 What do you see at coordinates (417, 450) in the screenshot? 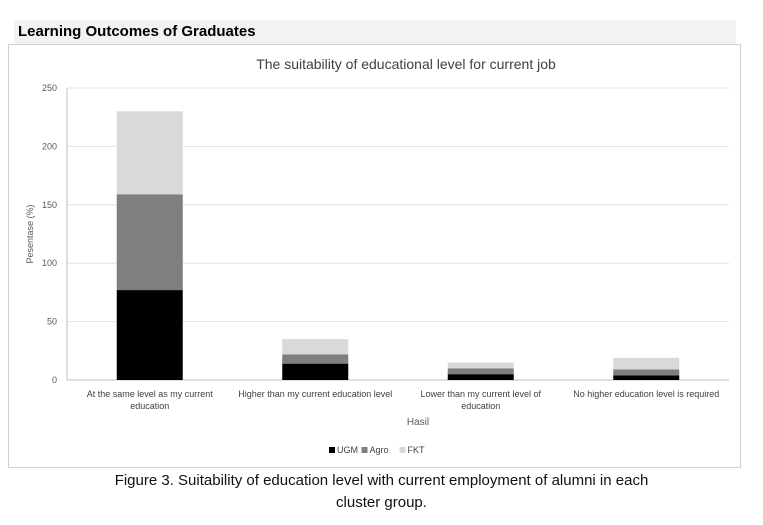
I see `legend-label-fkt: FKT` at bounding box center [417, 450].